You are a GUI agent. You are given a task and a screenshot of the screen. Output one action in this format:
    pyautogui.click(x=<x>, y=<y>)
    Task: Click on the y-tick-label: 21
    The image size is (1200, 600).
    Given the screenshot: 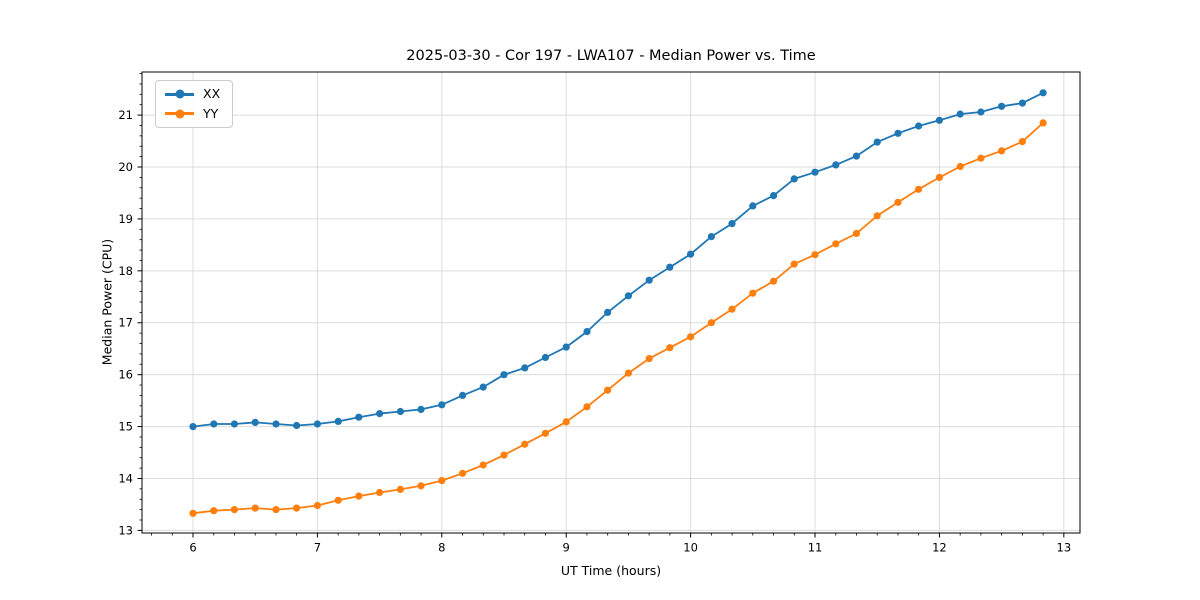 What is the action you would take?
    pyautogui.click(x=125, y=115)
    